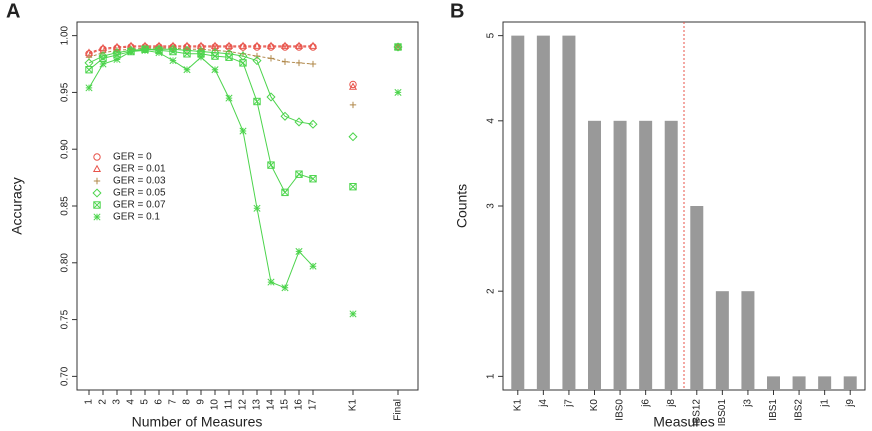 The height and width of the screenshot is (431, 872). What do you see at coordinates (285, 405) in the screenshot?
I see `x-tick-label: 15` at bounding box center [285, 405].